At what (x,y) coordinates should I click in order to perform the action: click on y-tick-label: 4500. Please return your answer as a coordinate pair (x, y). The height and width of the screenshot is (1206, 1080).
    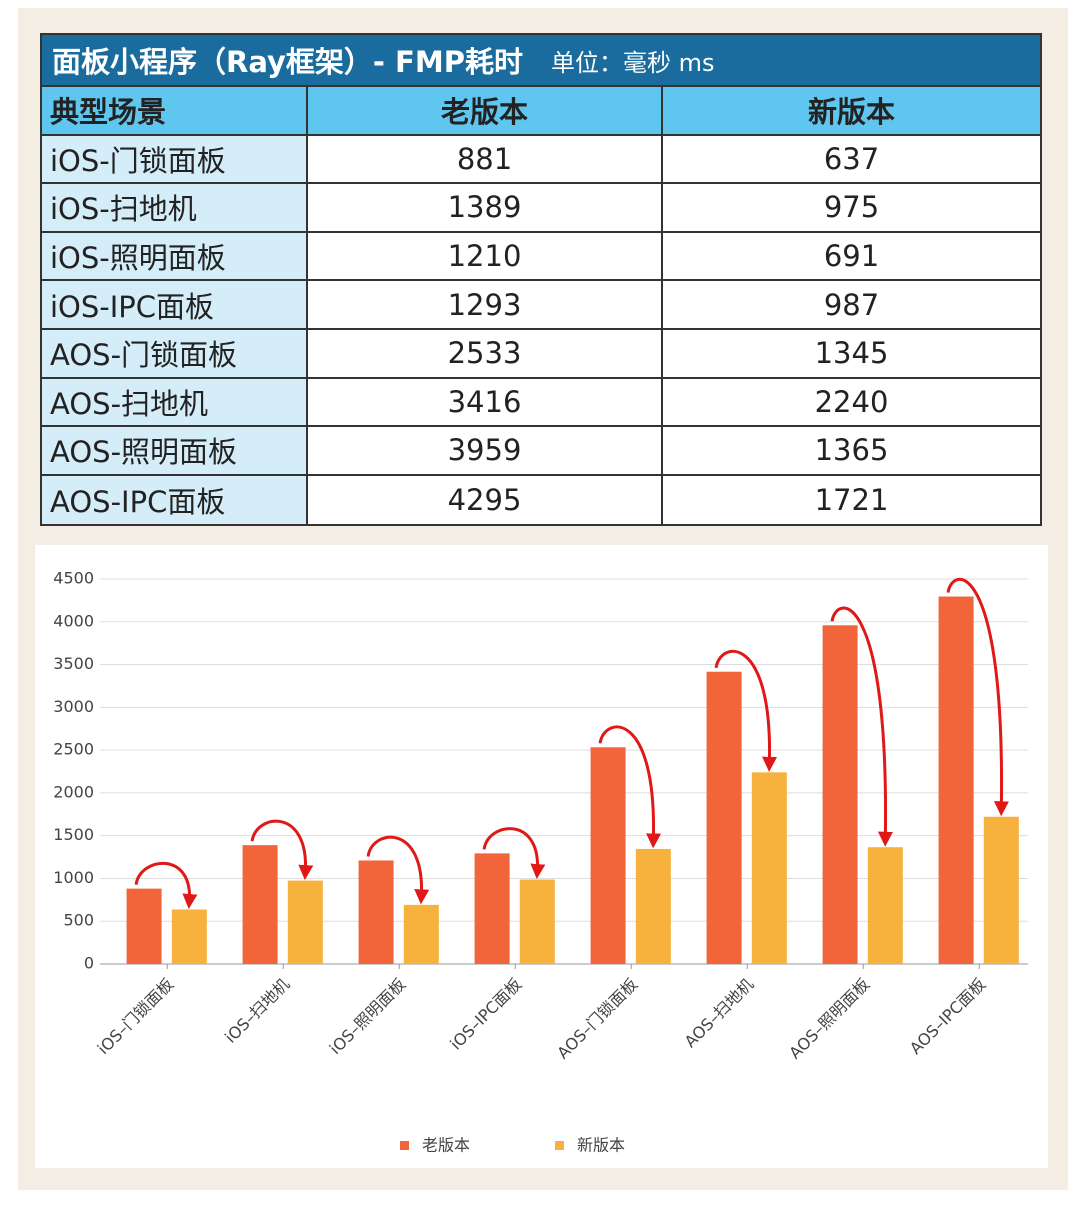
    Looking at the image, I should click on (73, 578).